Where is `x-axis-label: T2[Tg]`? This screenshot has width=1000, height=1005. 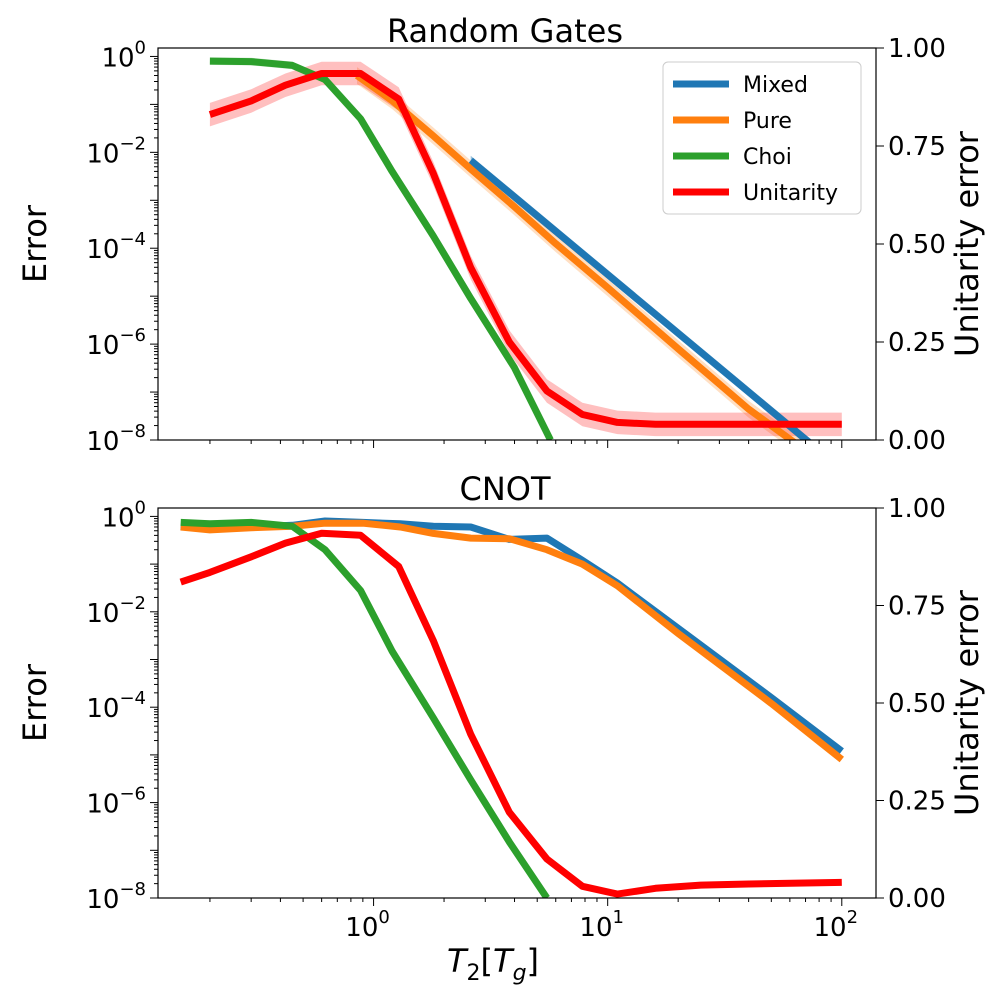 x-axis-label: T2[Tg] is located at coordinates (493, 964).